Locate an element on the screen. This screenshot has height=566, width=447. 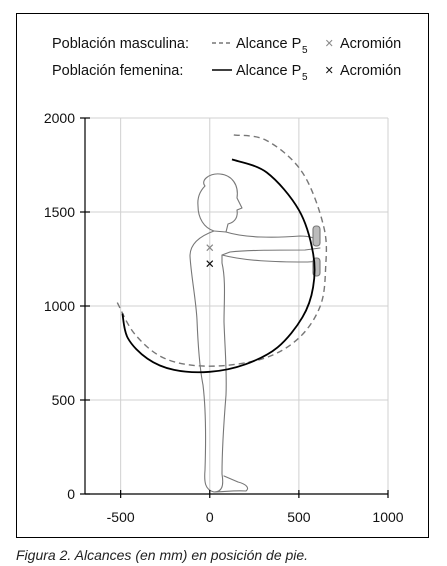
y-tick-labels: 0 500 1000 1500 2000 is located at coordinates (59, 306).